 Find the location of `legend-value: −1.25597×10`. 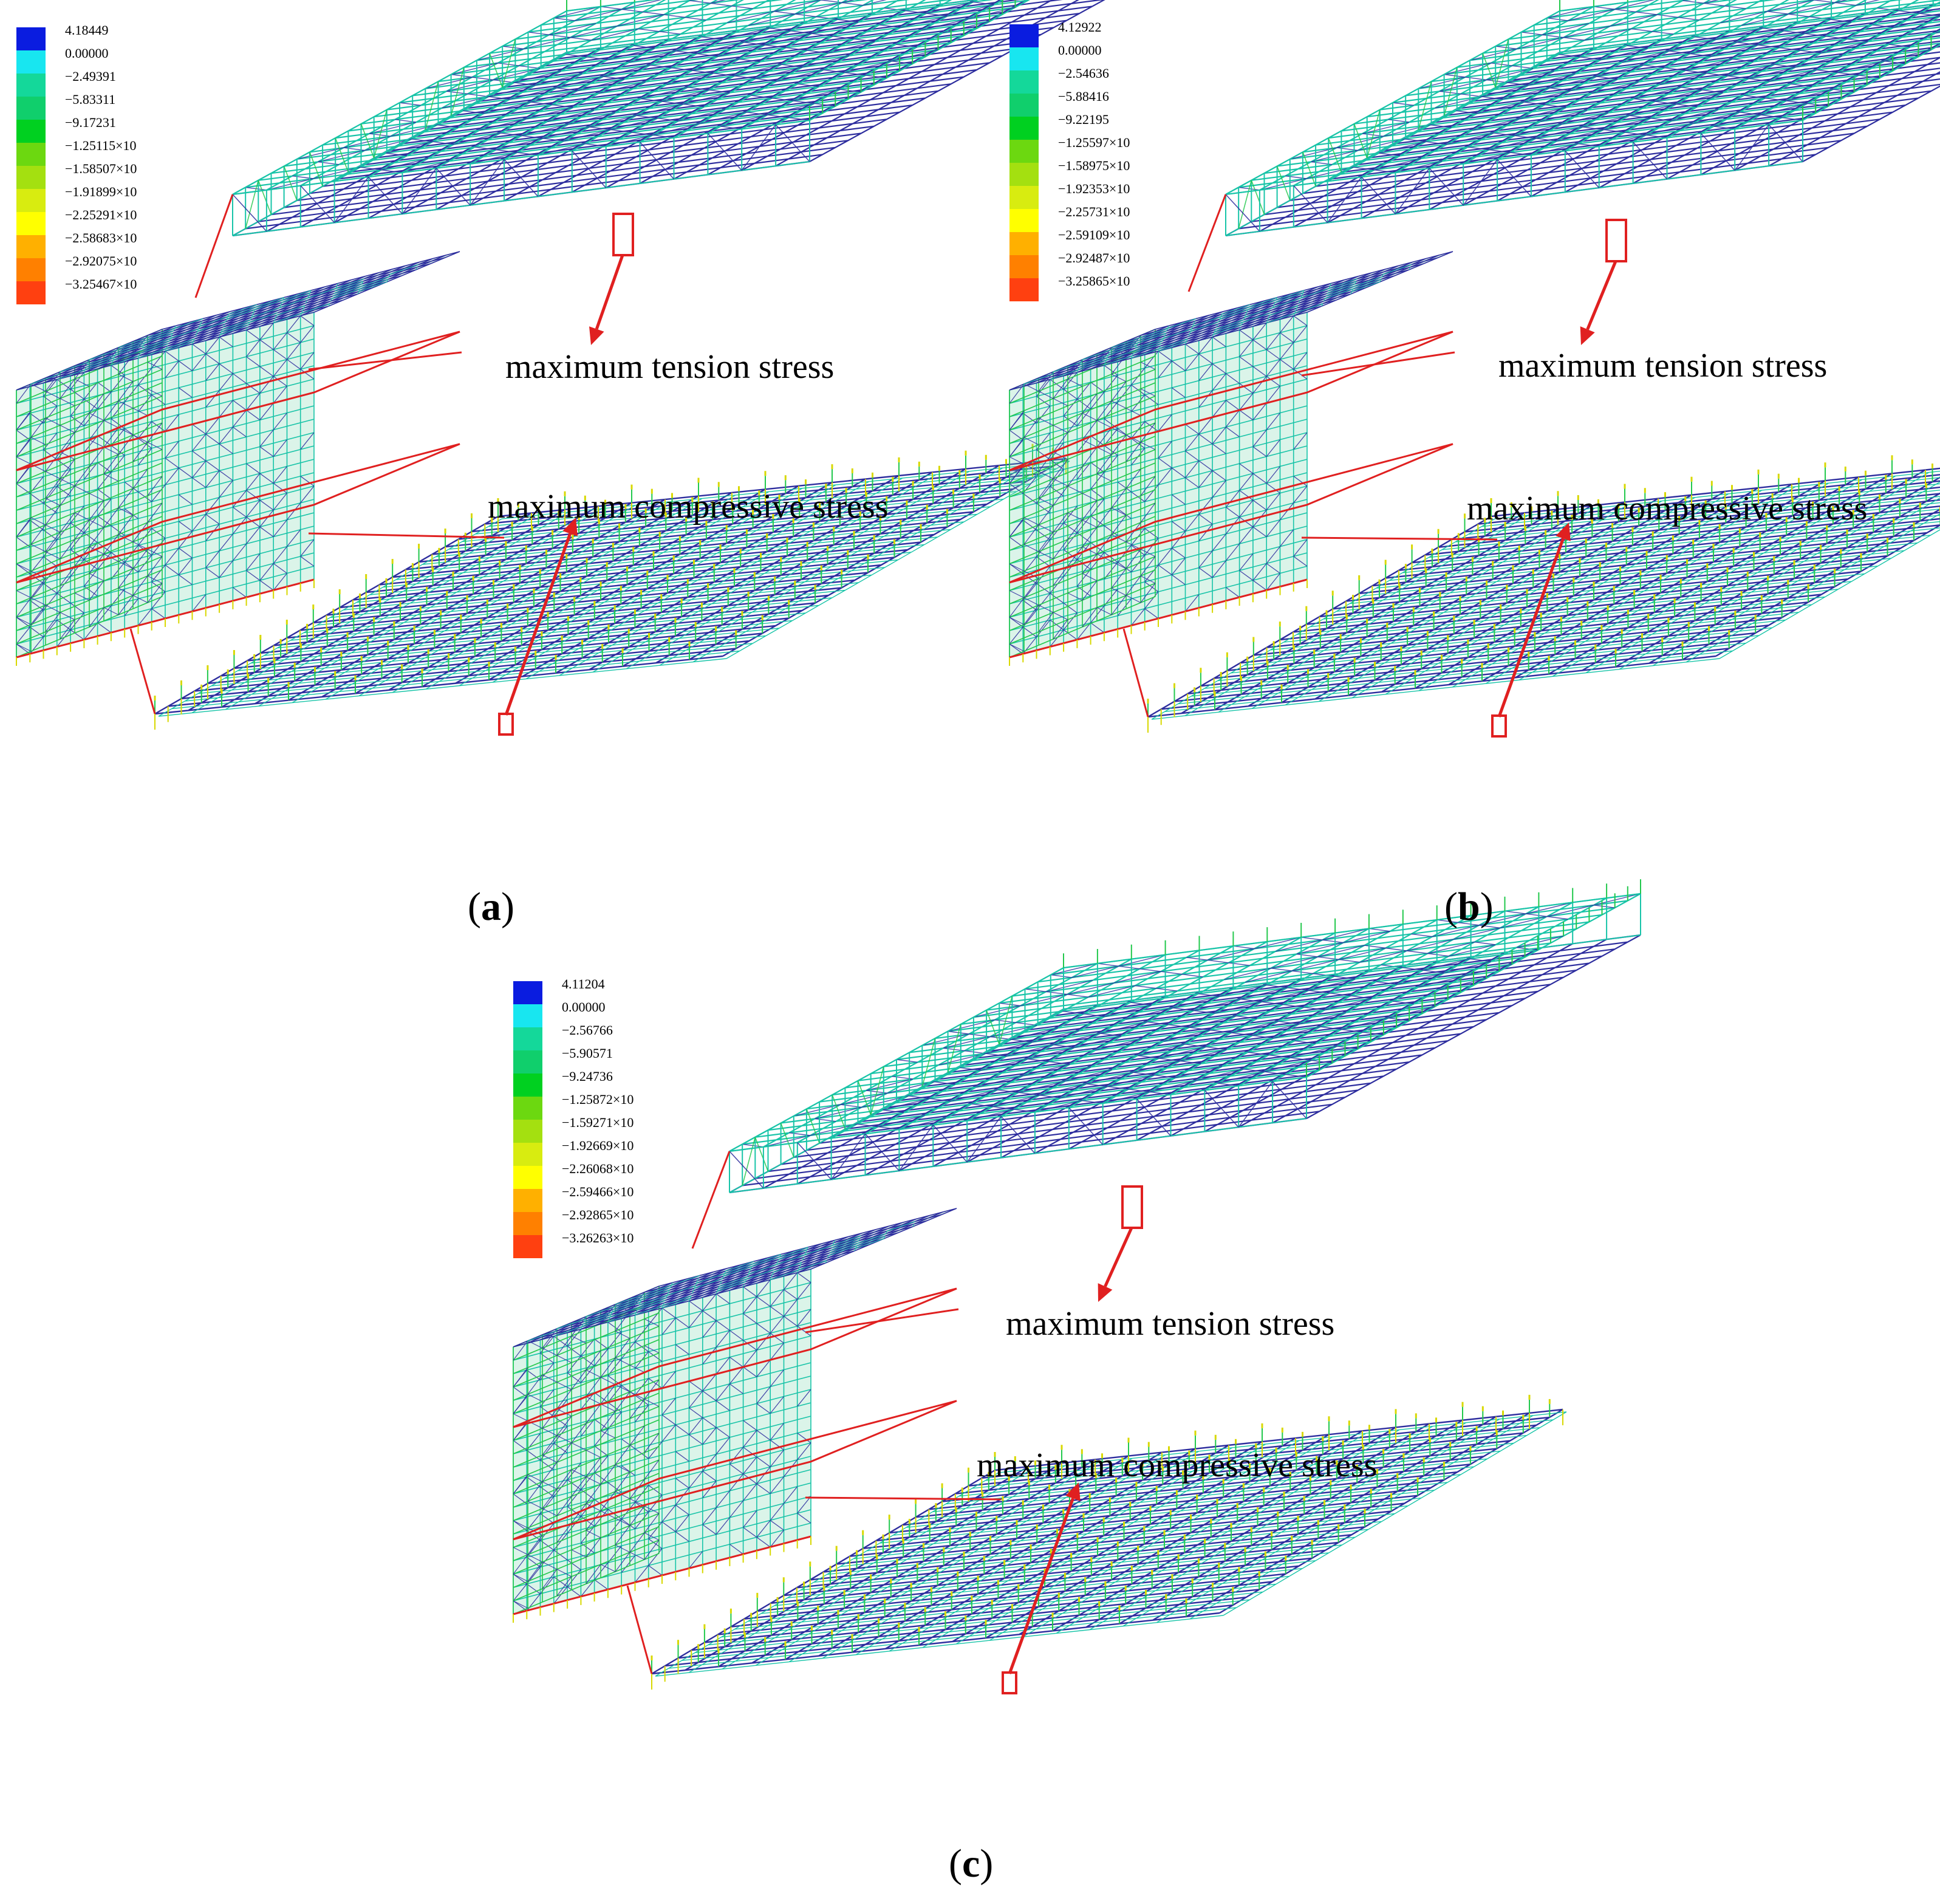

legend-value: −1.25597×10 is located at coordinates (1094, 142).